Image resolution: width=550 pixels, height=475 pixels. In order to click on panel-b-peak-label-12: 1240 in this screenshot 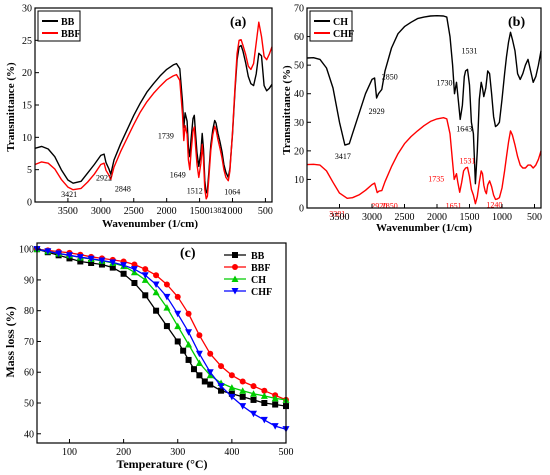, I will do `click(494, 205)`.